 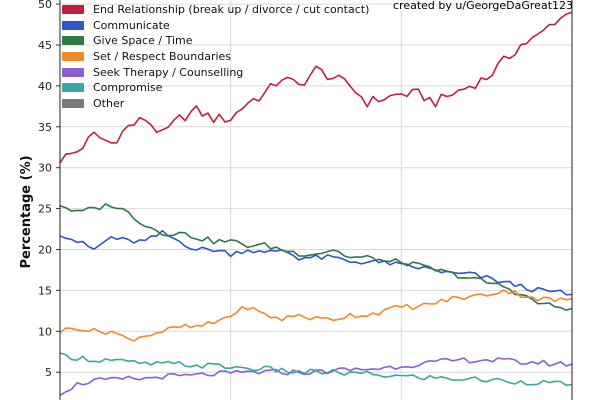 What do you see at coordinates (128, 88) in the screenshot?
I see `legend-label: Compromise` at bounding box center [128, 88].